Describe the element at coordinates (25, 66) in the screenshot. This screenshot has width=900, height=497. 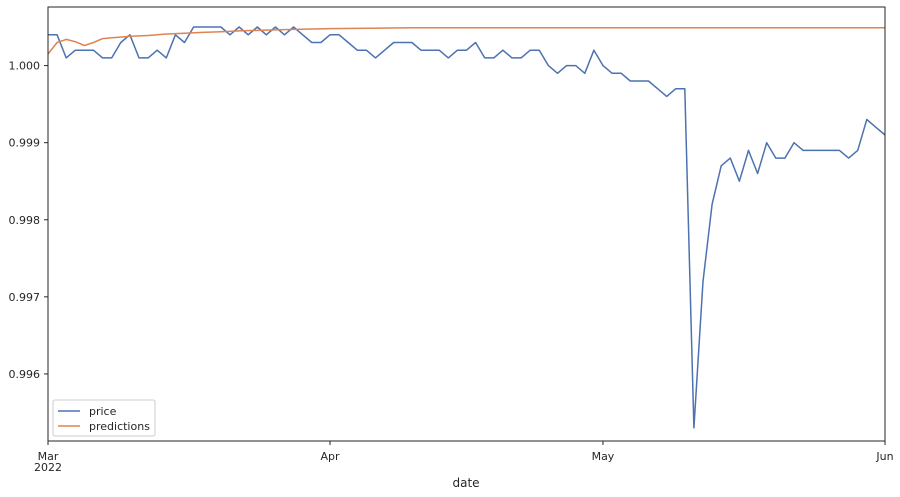
I see `y-tick-label: 1.000` at that location.